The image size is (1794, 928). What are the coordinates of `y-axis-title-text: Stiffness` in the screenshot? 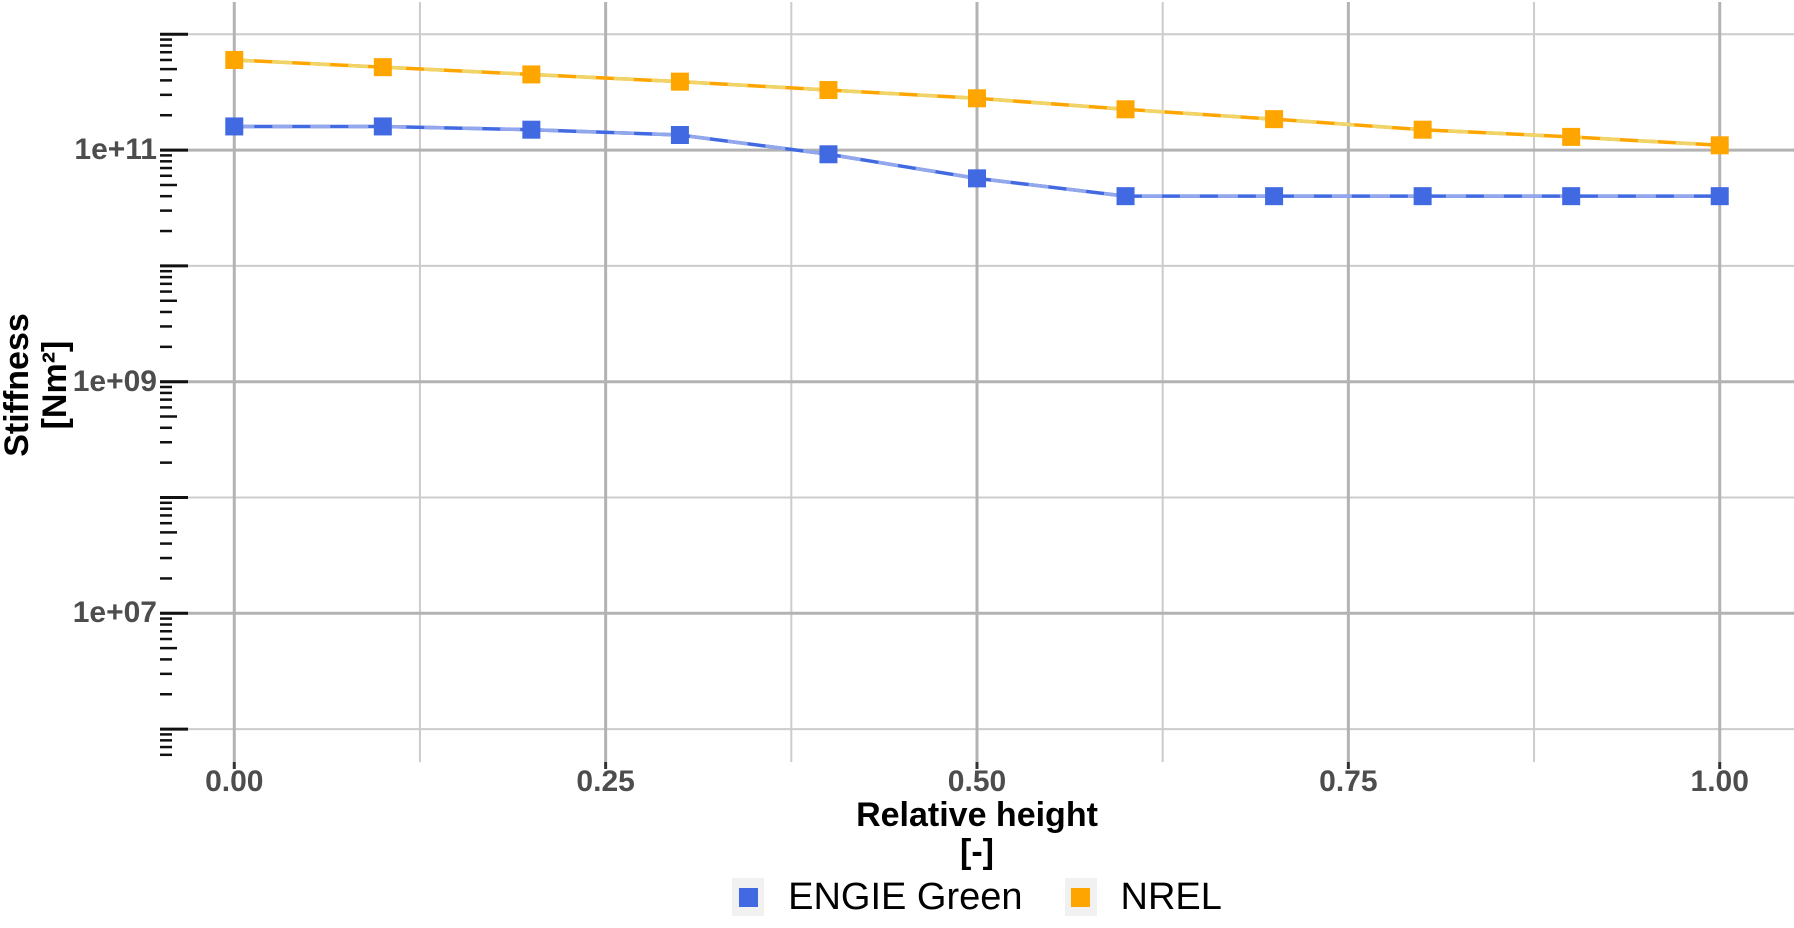 It's located at (18, 385).